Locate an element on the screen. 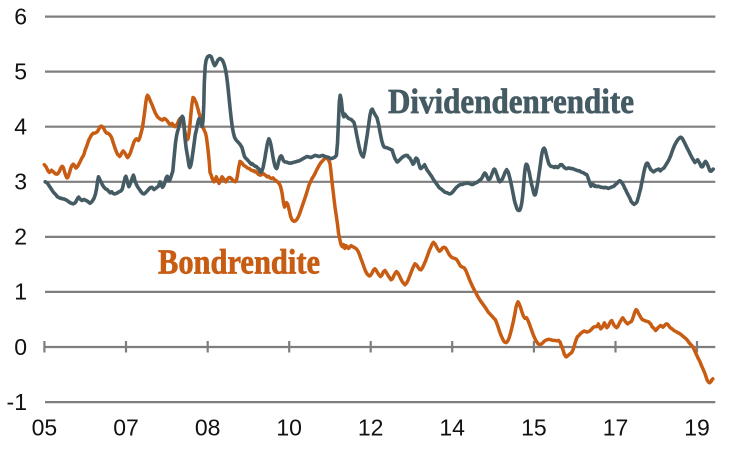  svg-text: 05 is located at coordinates (45, 428).